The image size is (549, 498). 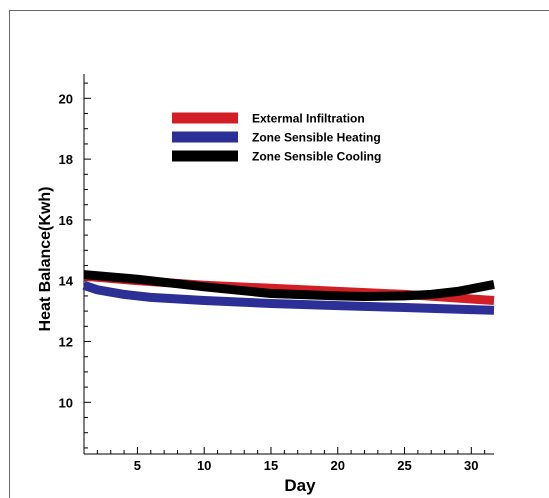 What do you see at coordinates (66, 281) in the screenshot?
I see `y-tick-label: 14` at bounding box center [66, 281].